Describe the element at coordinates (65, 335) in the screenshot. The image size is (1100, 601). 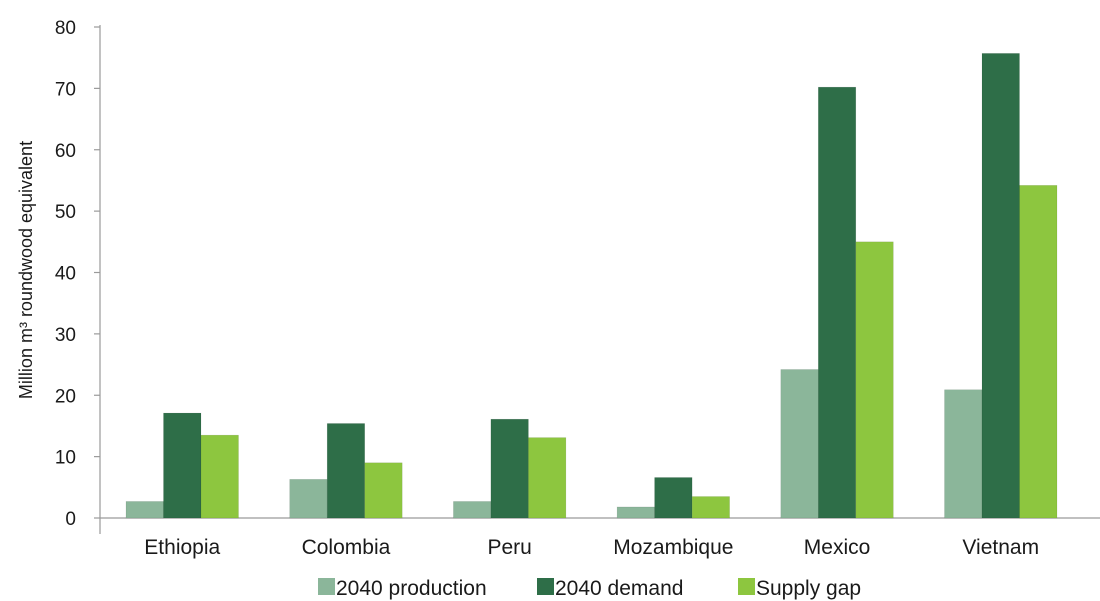
I see `y-tick-label: 30` at that location.